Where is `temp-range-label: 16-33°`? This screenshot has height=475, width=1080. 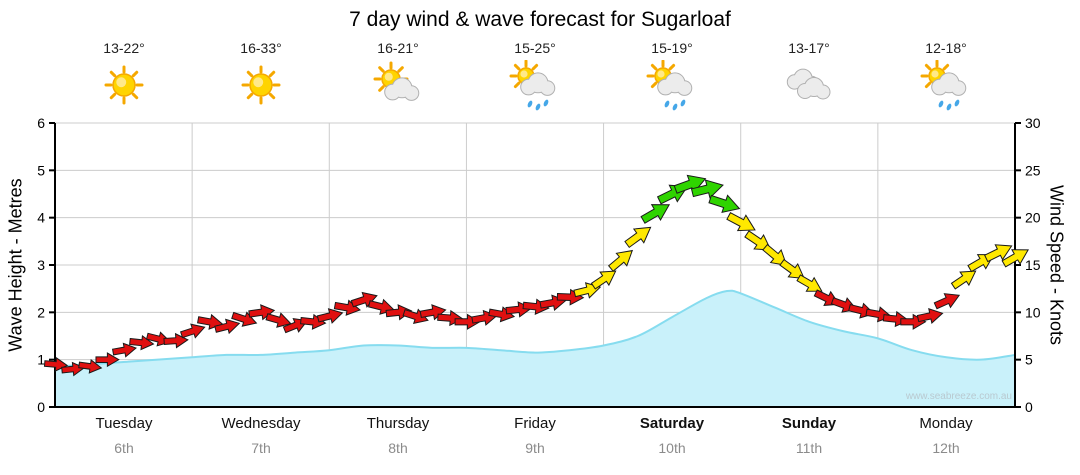
temp-range-label: 16-33° is located at coordinates (261, 48).